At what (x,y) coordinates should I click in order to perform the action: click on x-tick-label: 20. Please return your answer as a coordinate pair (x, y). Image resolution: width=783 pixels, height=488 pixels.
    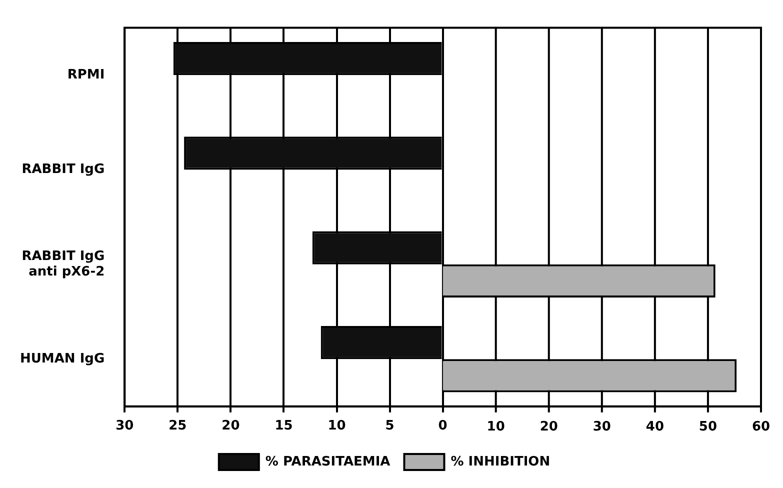
    Looking at the image, I should click on (231, 426).